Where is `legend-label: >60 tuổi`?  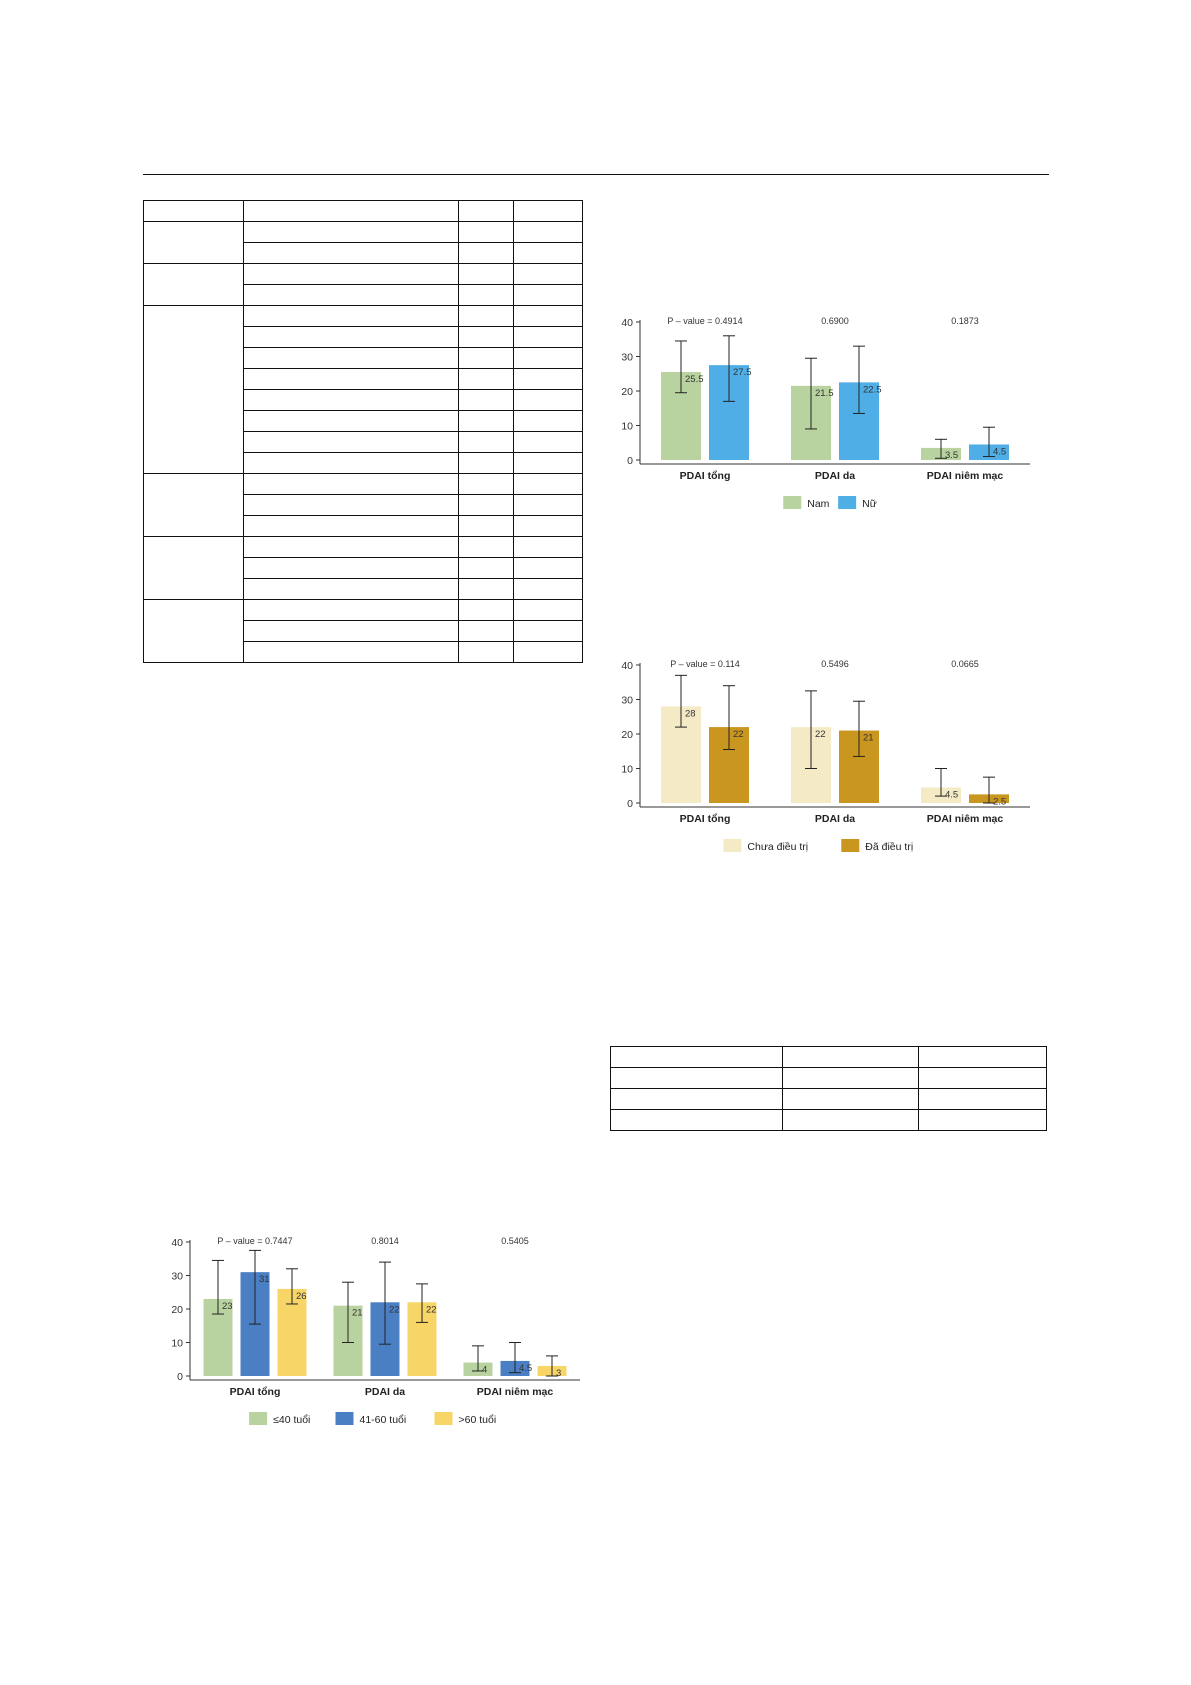
legend-label: >60 tuổi is located at coordinates (478, 1420).